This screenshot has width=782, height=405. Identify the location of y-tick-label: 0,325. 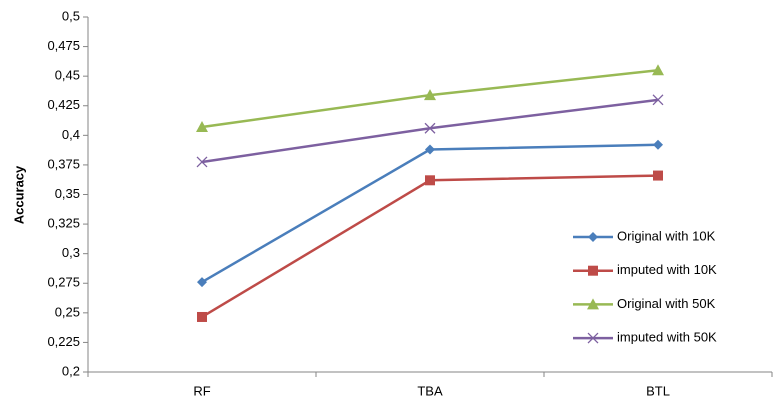
(63, 223).